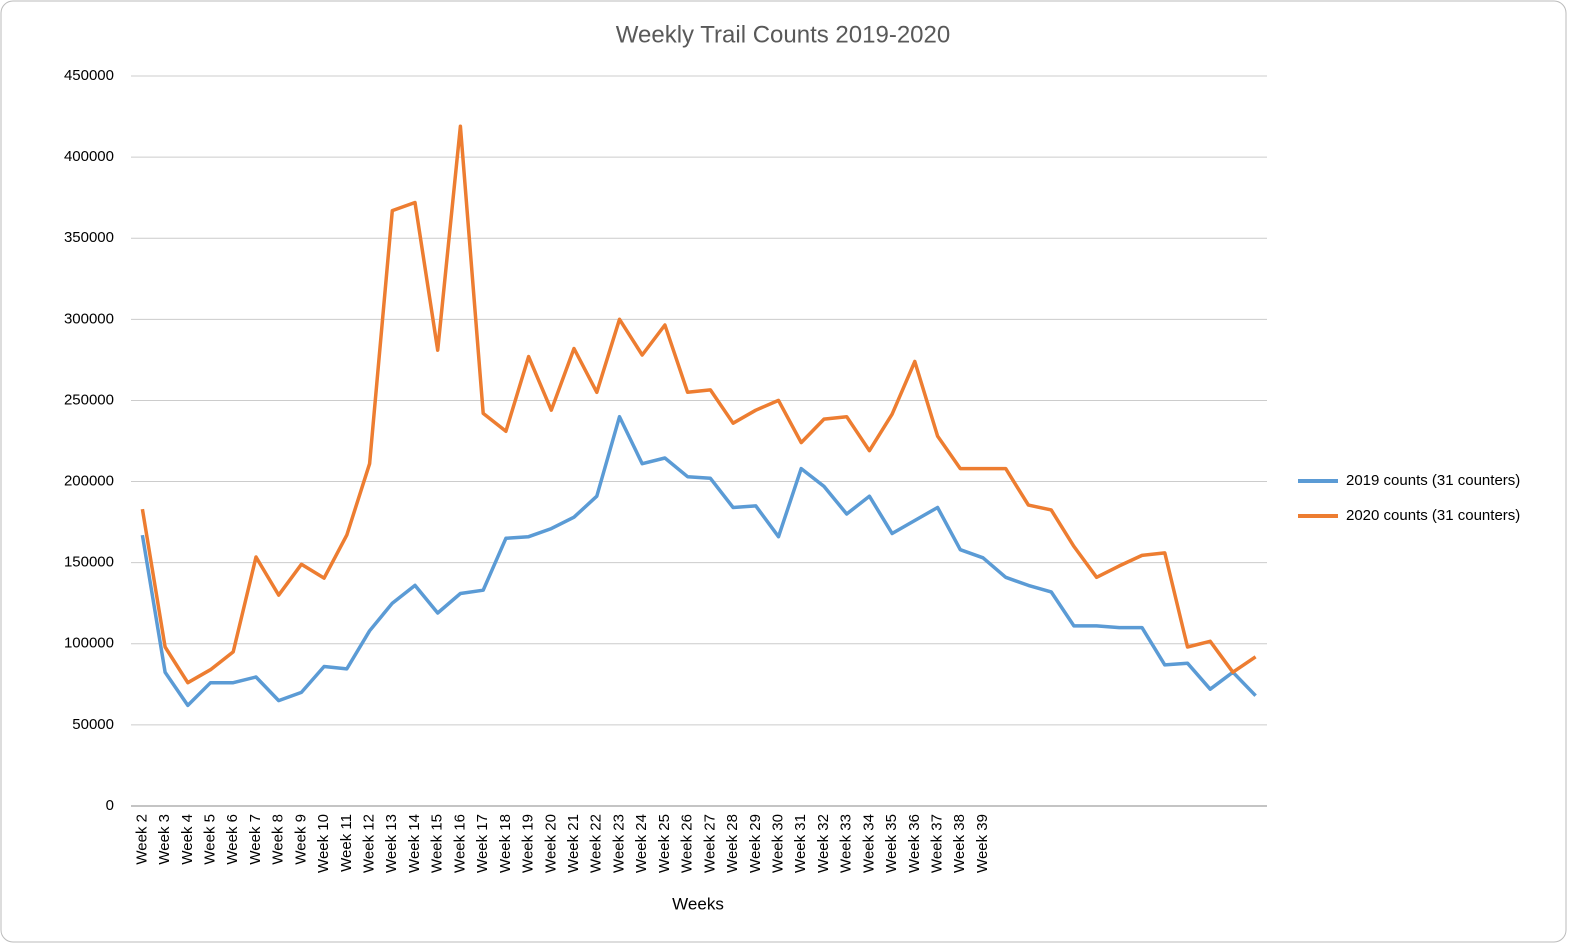  I want to click on x-tick-label: Week 8, so click(278, 839).